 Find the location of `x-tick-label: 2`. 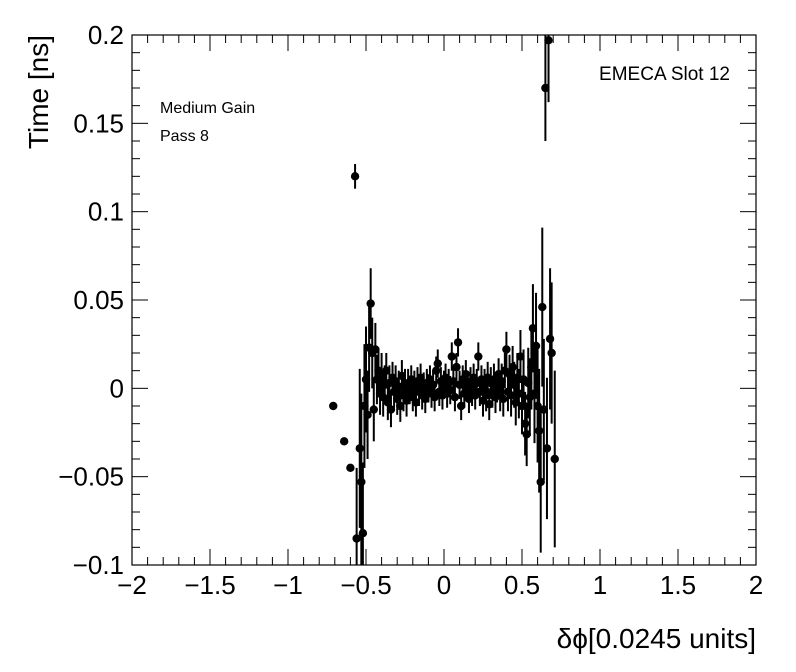

x-tick-label: 2 is located at coordinates (756, 585).